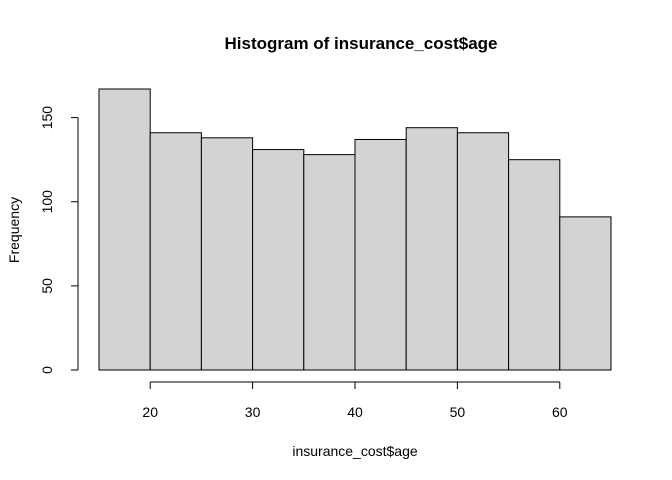 Image resolution: width=672 pixels, height=480 pixels. What do you see at coordinates (355, 451) in the screenshot?
I see `x-axis-label: insurance_cost$age` at bounding box center [355, 451].